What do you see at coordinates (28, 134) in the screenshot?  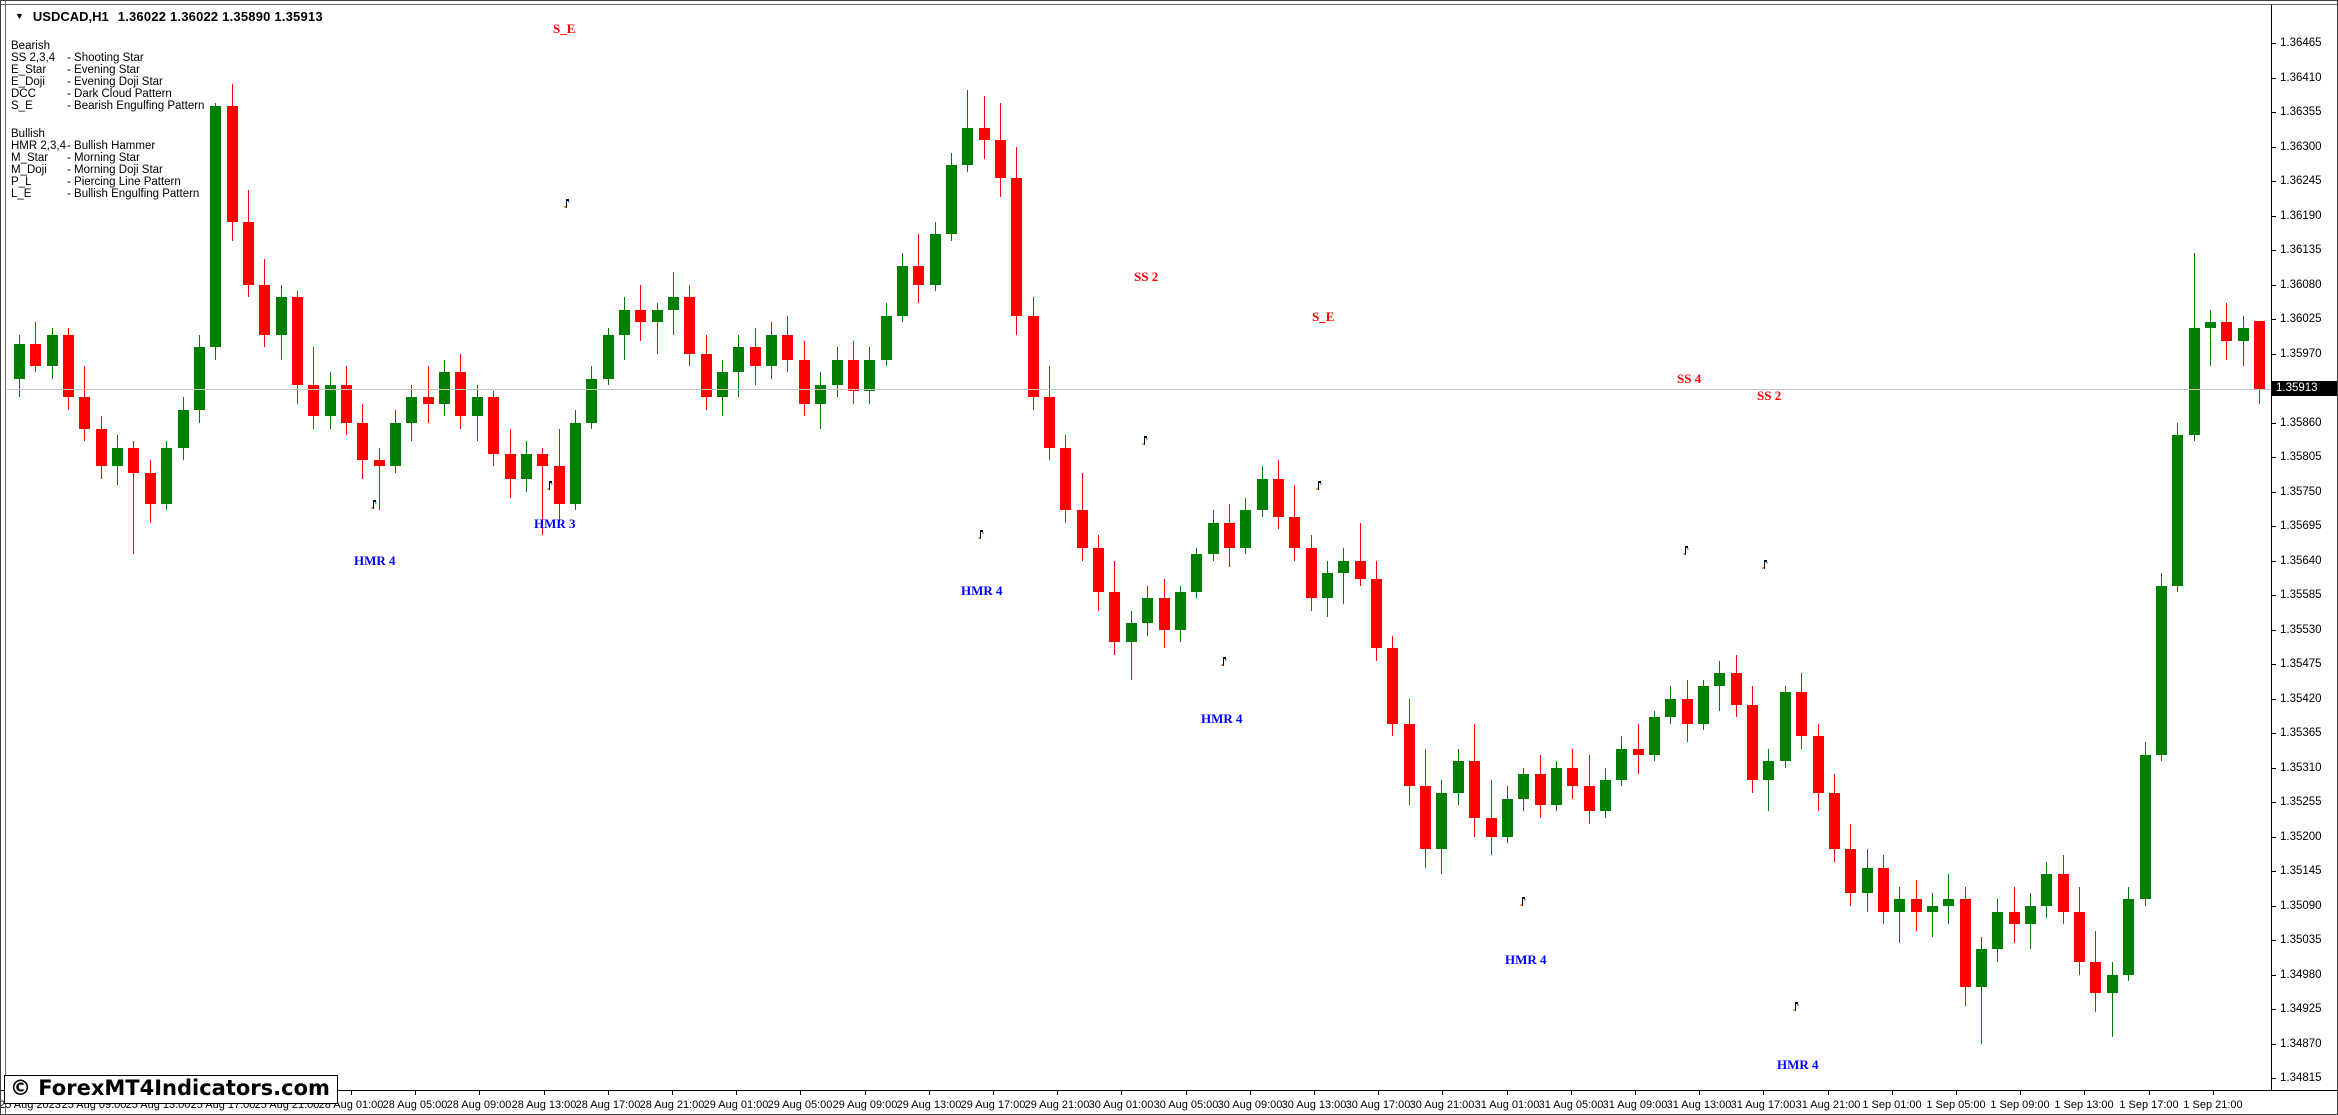 I see `legend-bullish-header: Bullish` at bounding box center [28, 134].